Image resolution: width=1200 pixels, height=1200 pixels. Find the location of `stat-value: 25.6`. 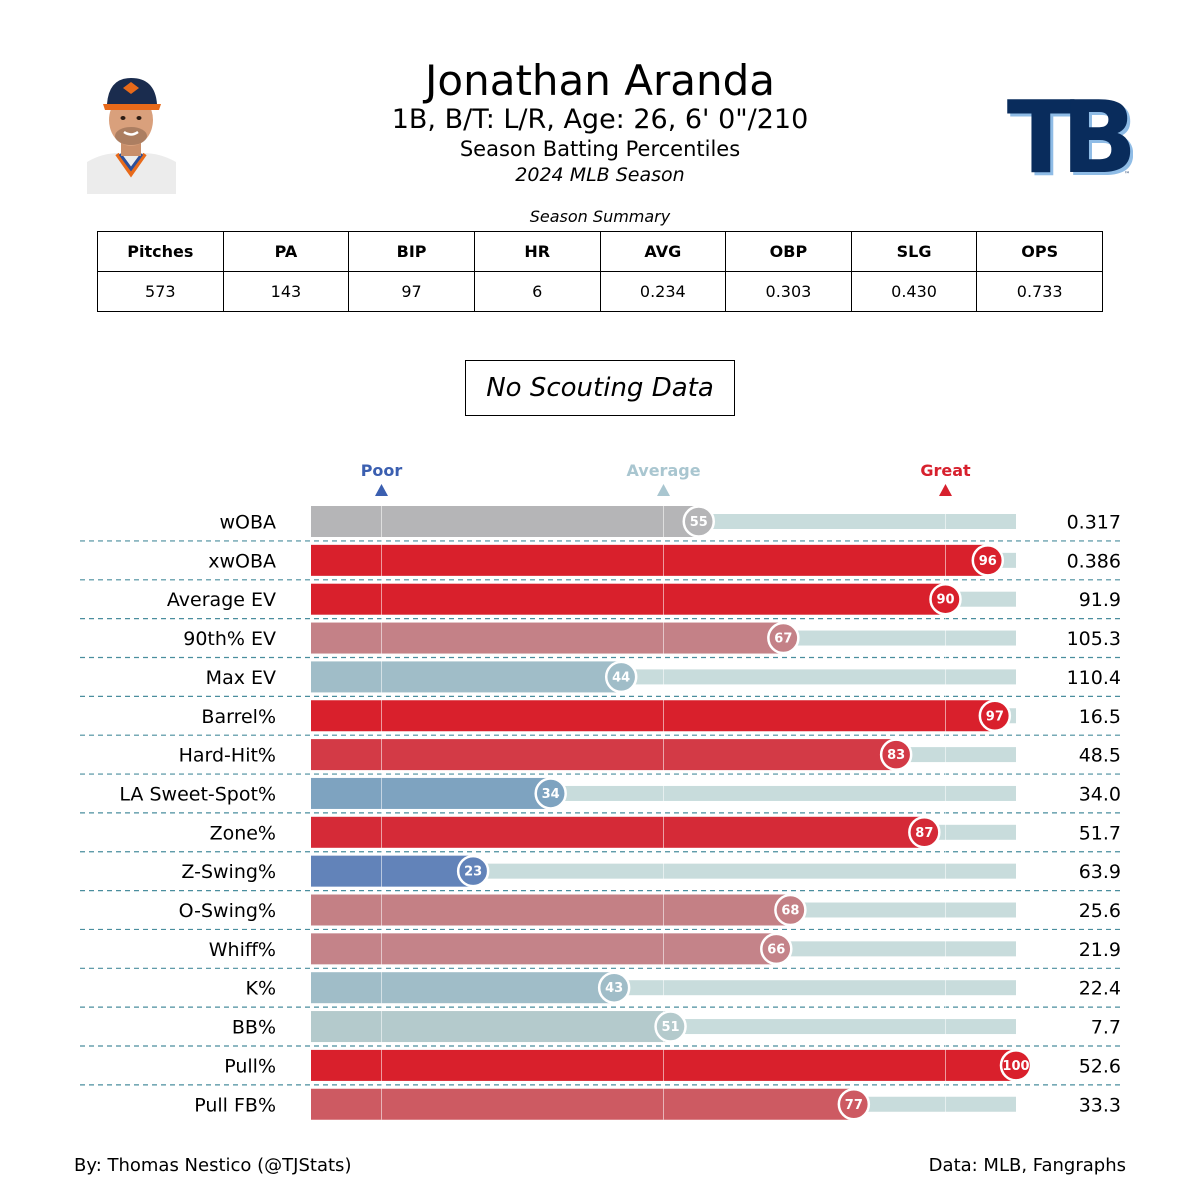

stat-value: 25.6 is located at coordinates (1100, 911).